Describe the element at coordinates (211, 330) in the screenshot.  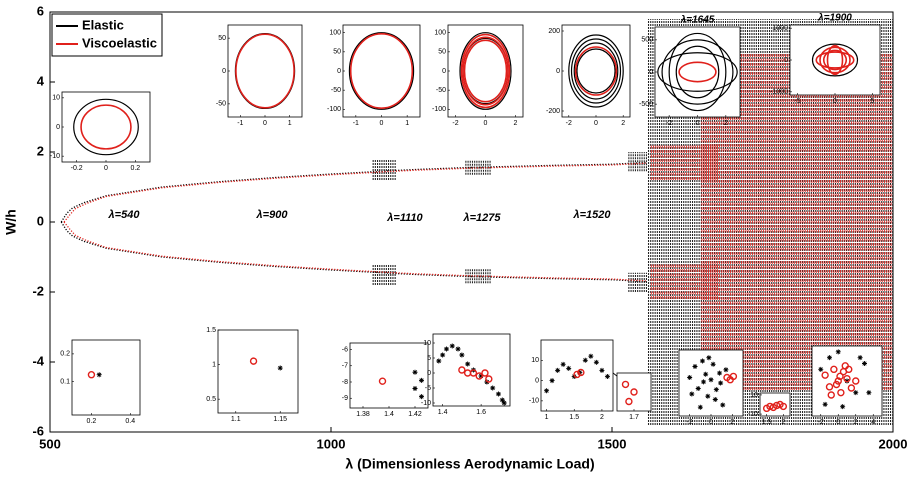
I see `inset-y-tick-label: 1.5` at that location.